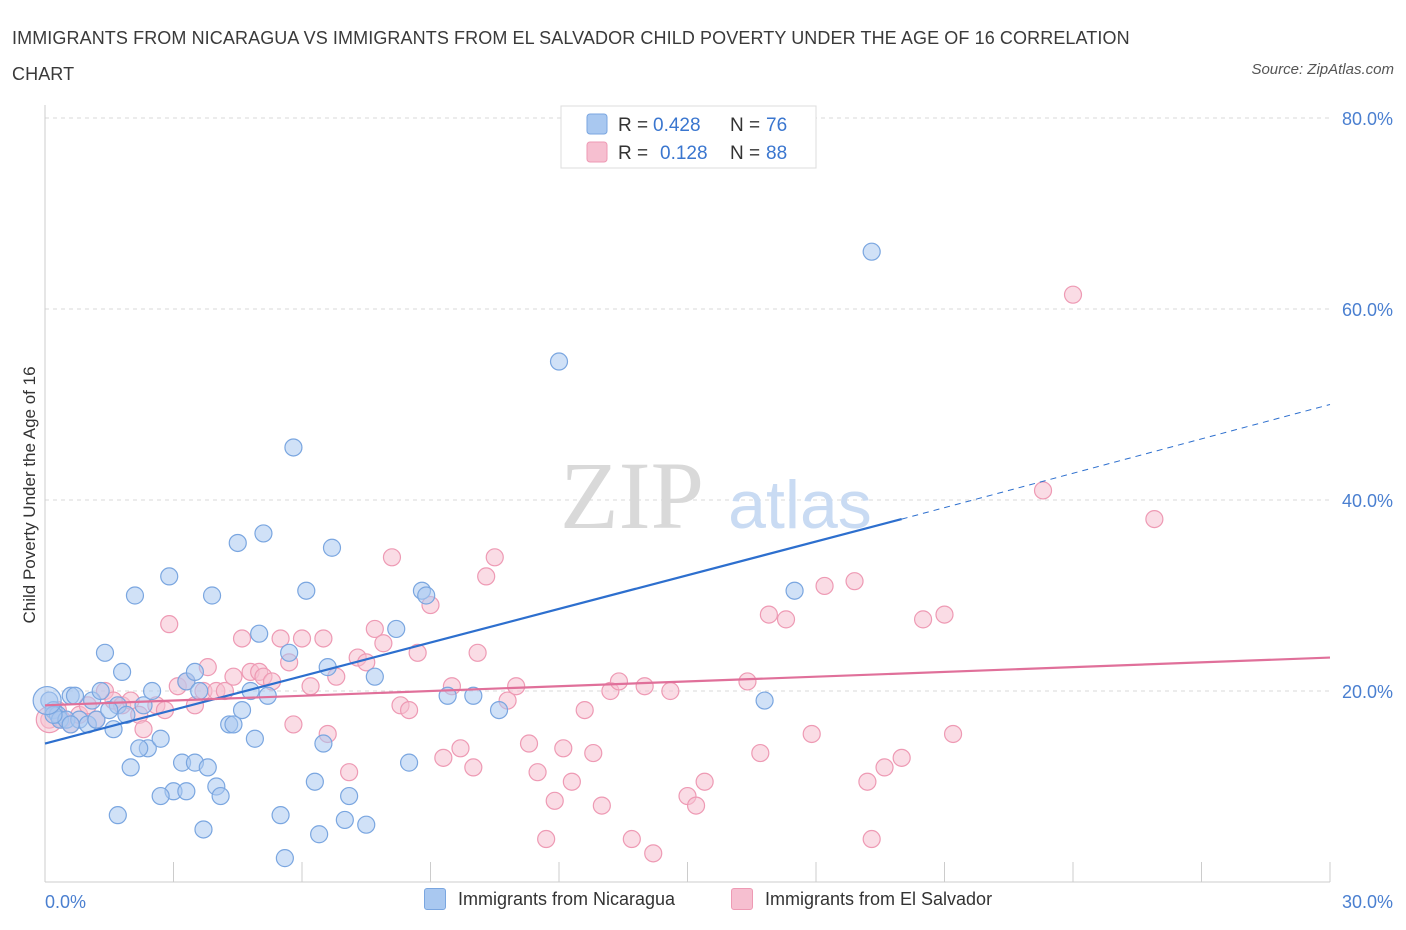 Image resolution: width=1406 pixels, height=930 pixels. I want to click on legend-label-el-salvador: Immigrants from El Salvador, so click(879, 898).